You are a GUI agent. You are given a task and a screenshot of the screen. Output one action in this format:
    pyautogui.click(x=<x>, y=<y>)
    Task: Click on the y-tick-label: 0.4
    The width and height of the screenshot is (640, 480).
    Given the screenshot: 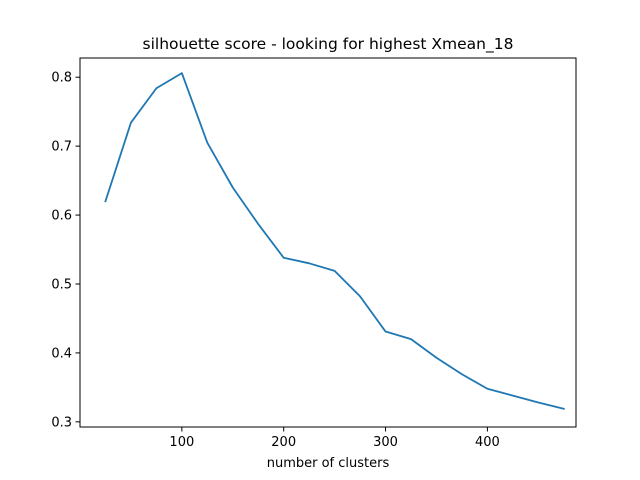 What is the action you would take?
    pyautogui.click(x=61, y=353)
    